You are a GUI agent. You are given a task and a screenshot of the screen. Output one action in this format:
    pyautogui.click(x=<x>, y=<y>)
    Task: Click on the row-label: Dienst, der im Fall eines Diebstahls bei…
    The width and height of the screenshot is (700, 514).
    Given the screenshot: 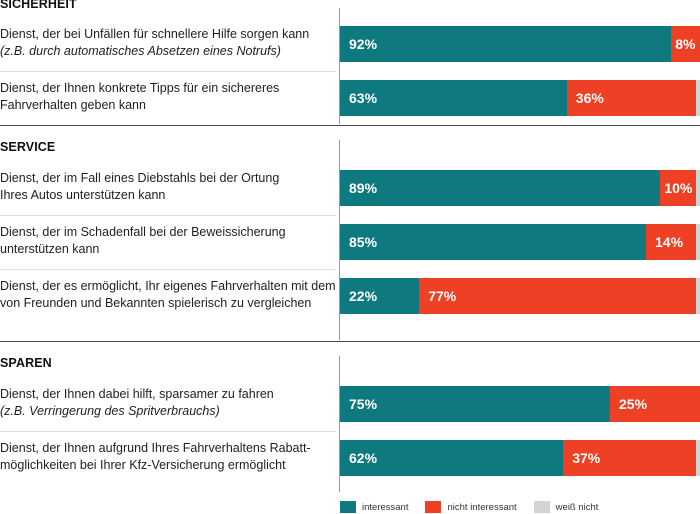 What is the action you would take?
    pyautogui.click(x=167, y=187)
    